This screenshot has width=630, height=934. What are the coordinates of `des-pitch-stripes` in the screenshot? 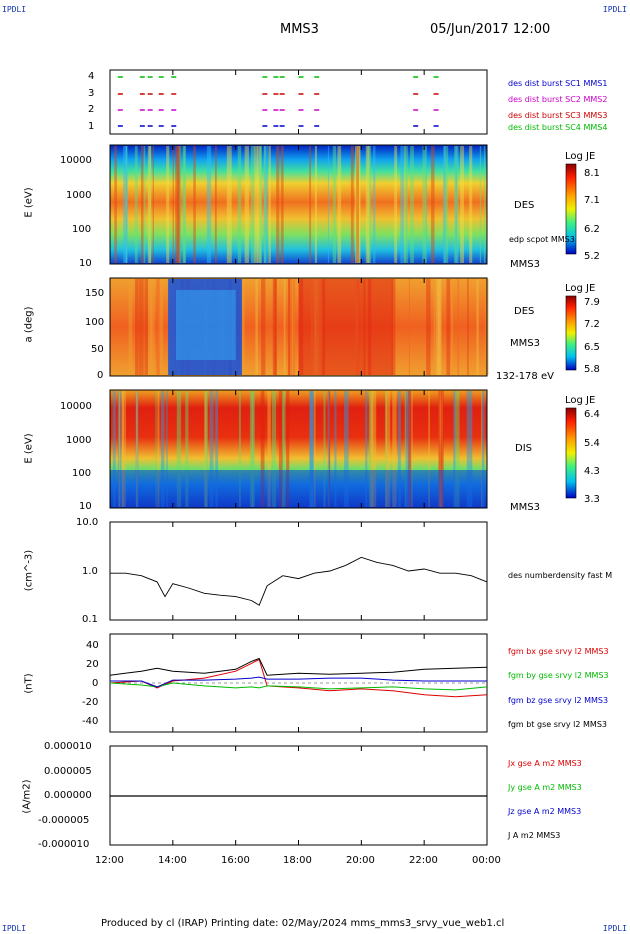 It's located at (308, 327).